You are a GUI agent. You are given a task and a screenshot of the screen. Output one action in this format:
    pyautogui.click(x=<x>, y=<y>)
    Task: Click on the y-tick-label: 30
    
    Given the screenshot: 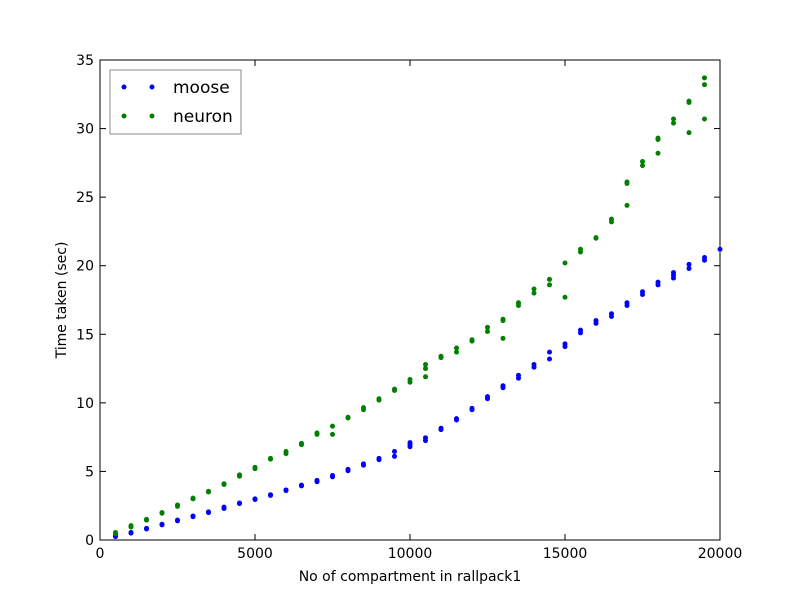 What is the action you would take?
    pyautogui.click(x=85, y=130)
    